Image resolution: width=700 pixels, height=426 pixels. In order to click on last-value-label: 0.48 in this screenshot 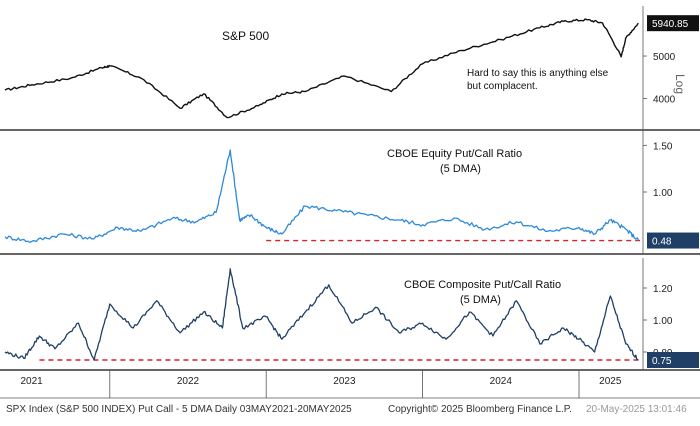, I will do `click(662, 242)`.